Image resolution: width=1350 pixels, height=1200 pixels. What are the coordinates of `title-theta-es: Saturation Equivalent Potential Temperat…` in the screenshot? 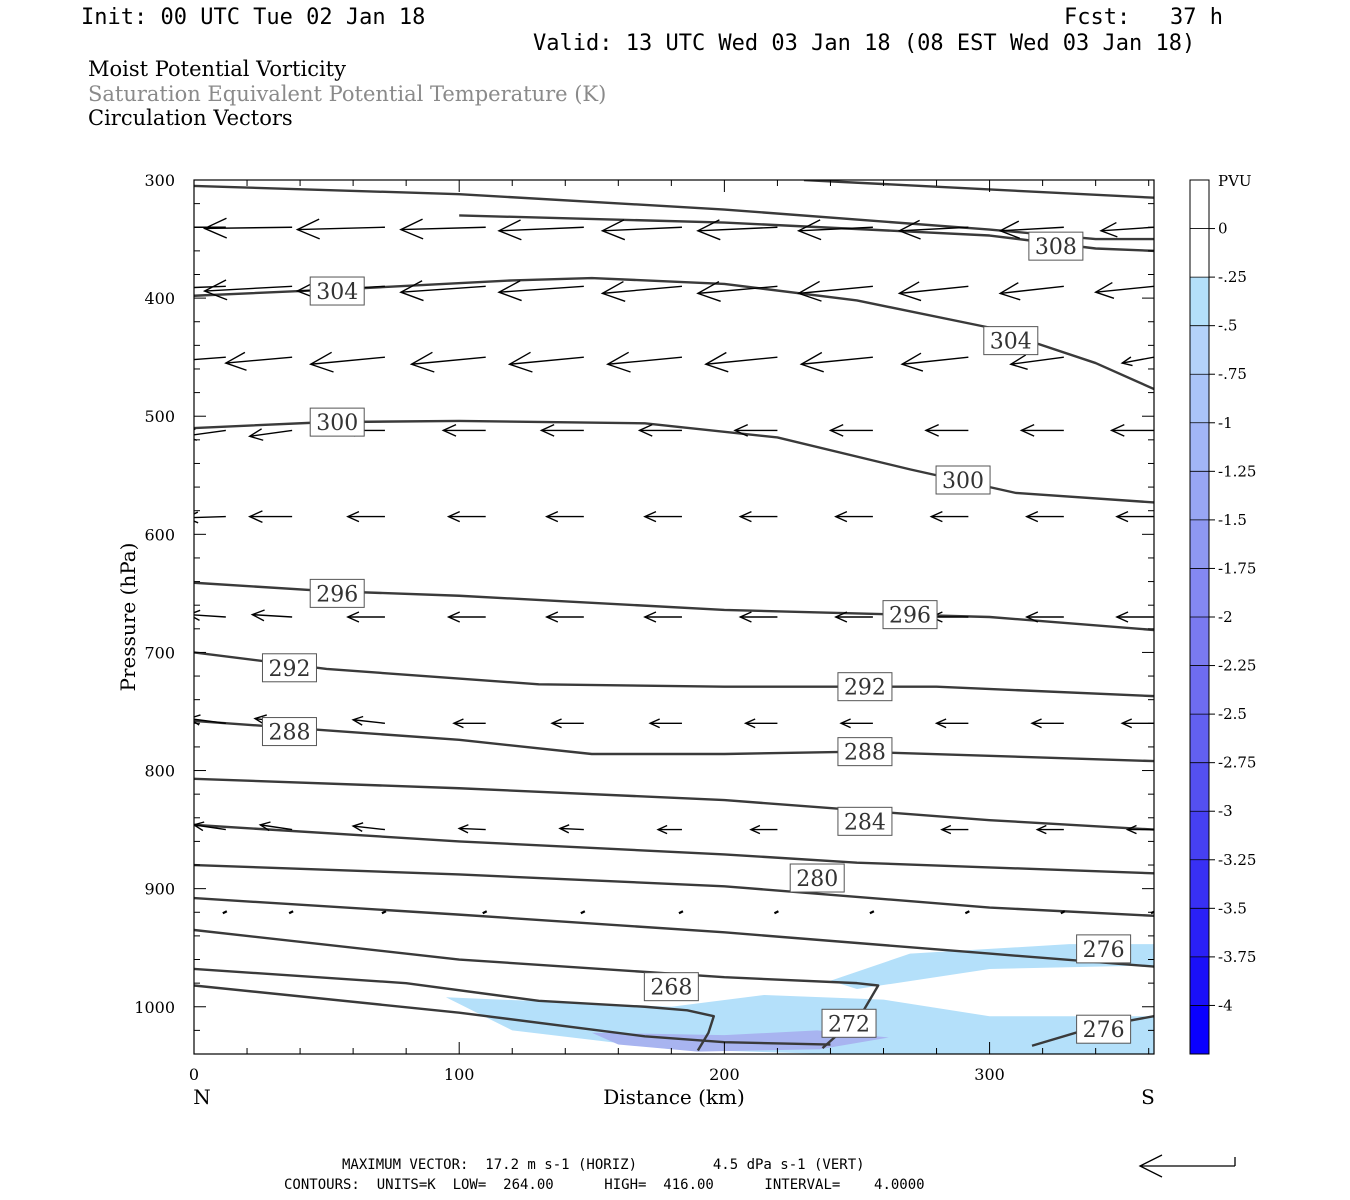 It's located at (347, 94).